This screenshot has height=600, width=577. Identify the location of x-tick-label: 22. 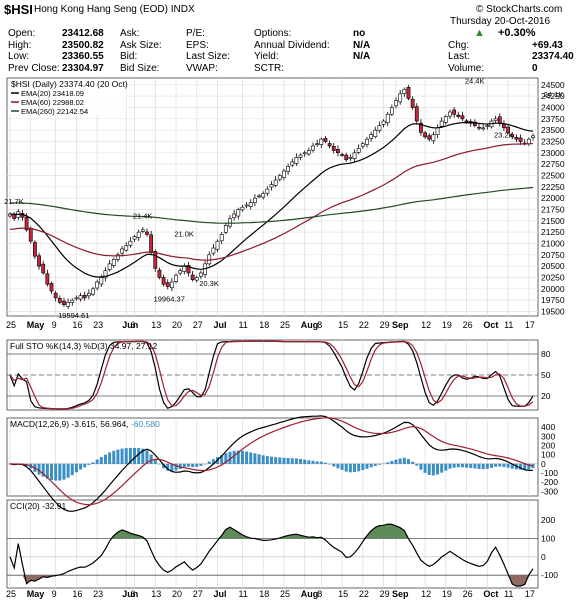
(364, 325).